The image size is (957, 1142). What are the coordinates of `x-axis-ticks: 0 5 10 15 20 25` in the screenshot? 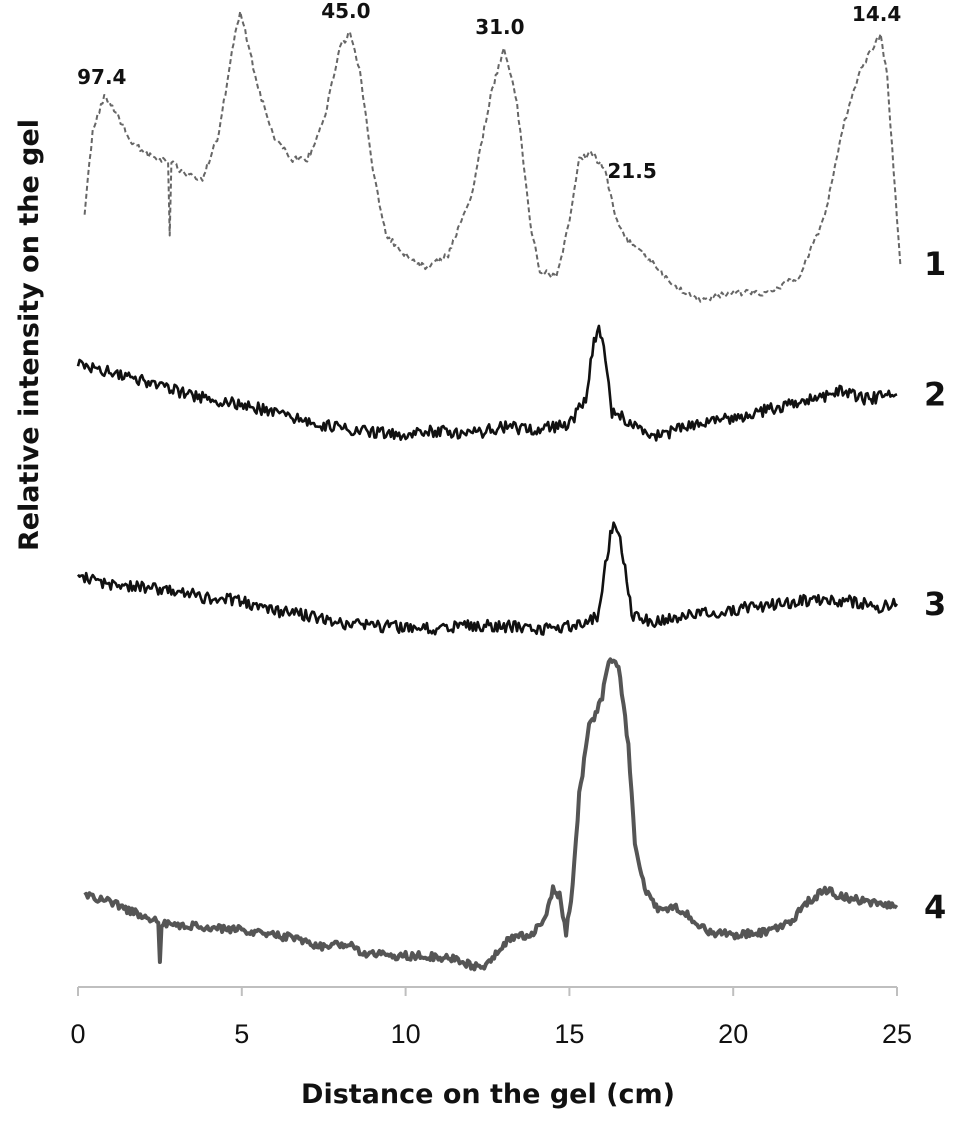 It's located at (491, 1018).